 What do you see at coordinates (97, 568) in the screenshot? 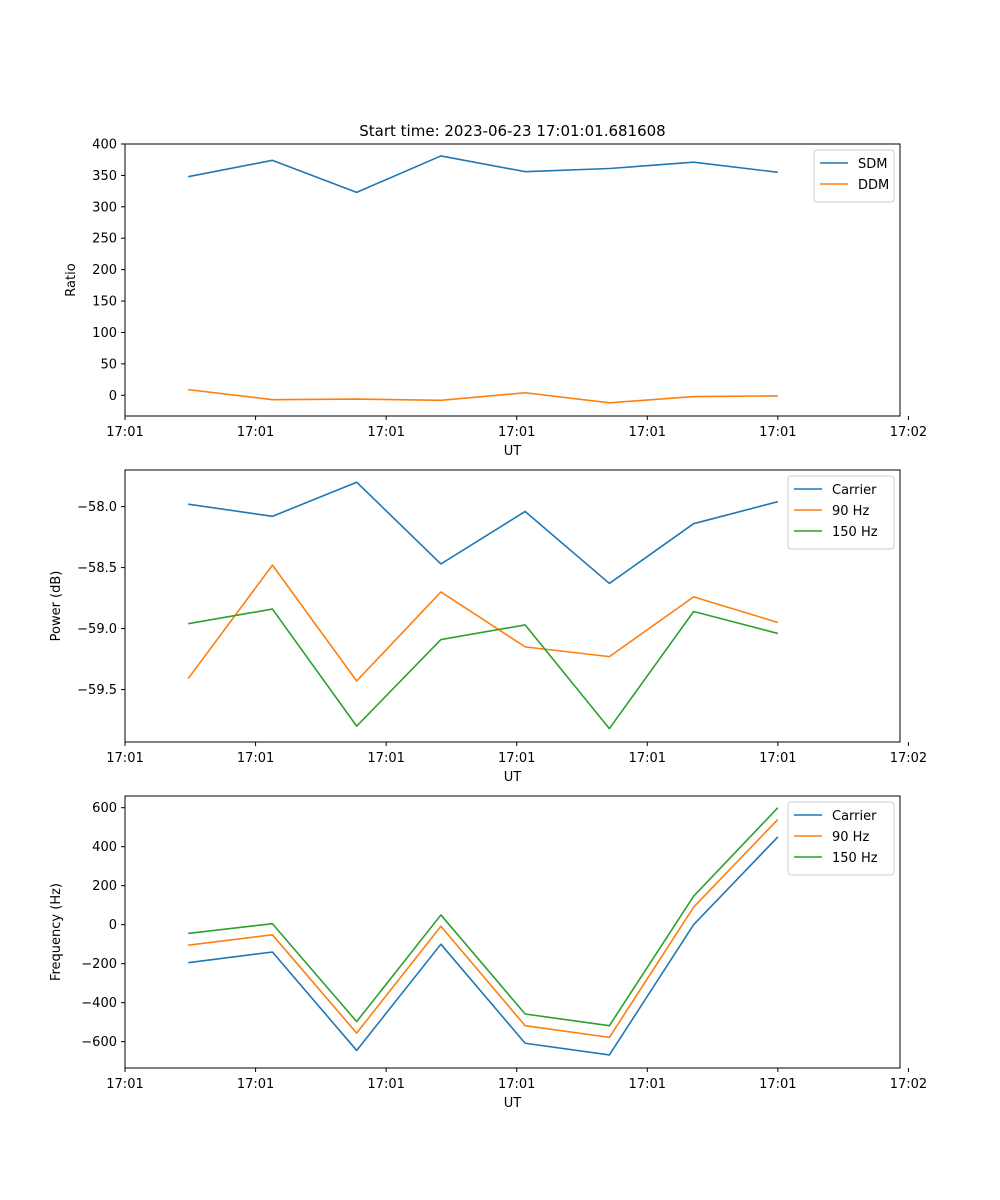
I see `y-tick-label: −58.5` at bounding box center [97, 568].